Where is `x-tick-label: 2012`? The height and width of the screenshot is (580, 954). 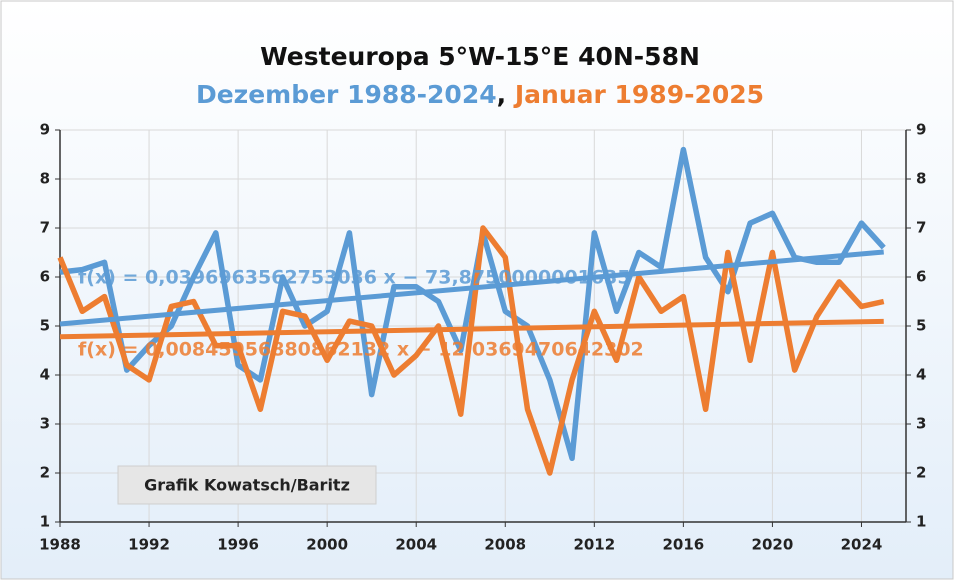 x-tick-label: 2012 is located at coordinates (594, 545).